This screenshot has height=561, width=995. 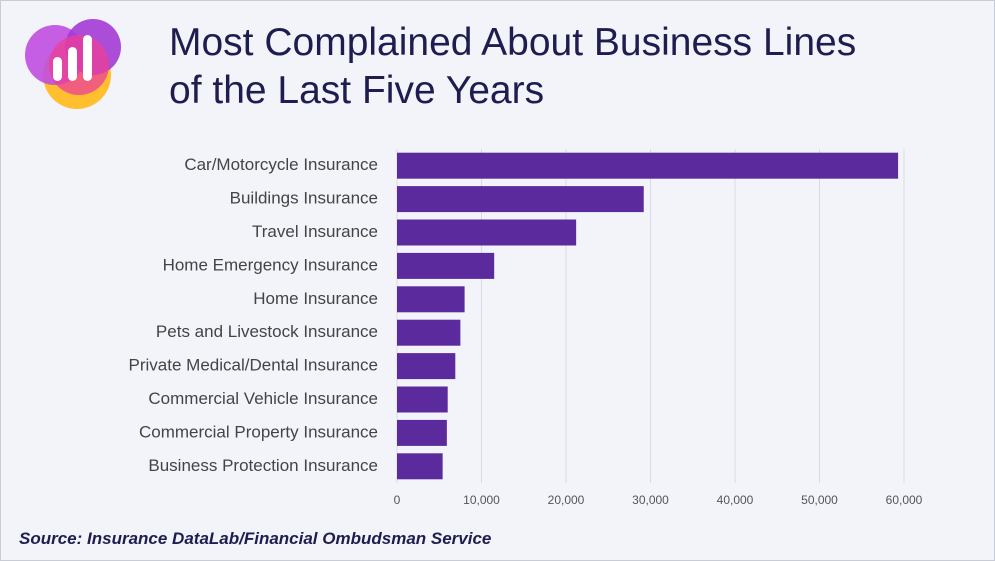 I want to click on x-tick-label: 30,000, so click(x=650, y=500).